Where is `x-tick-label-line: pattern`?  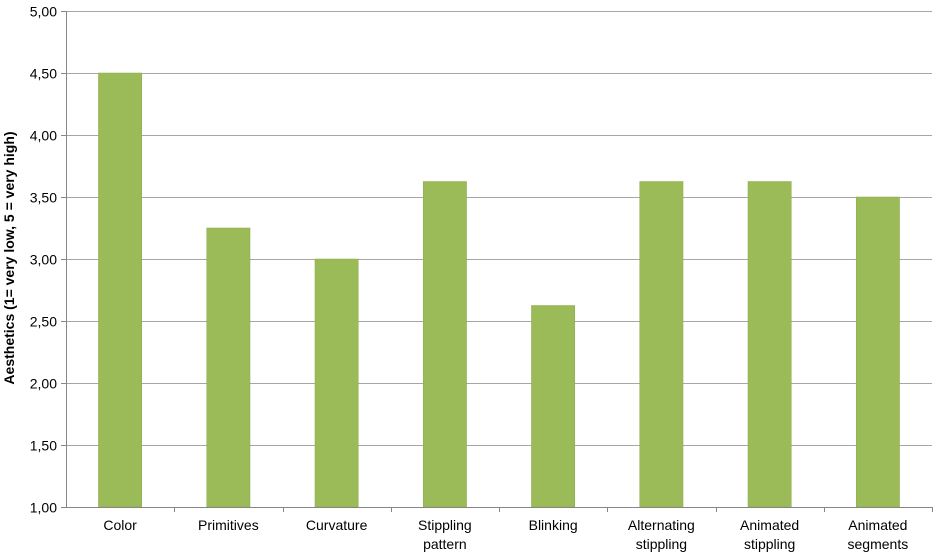
x-tick-label-line: pattern is located at coordinates (445, 544).